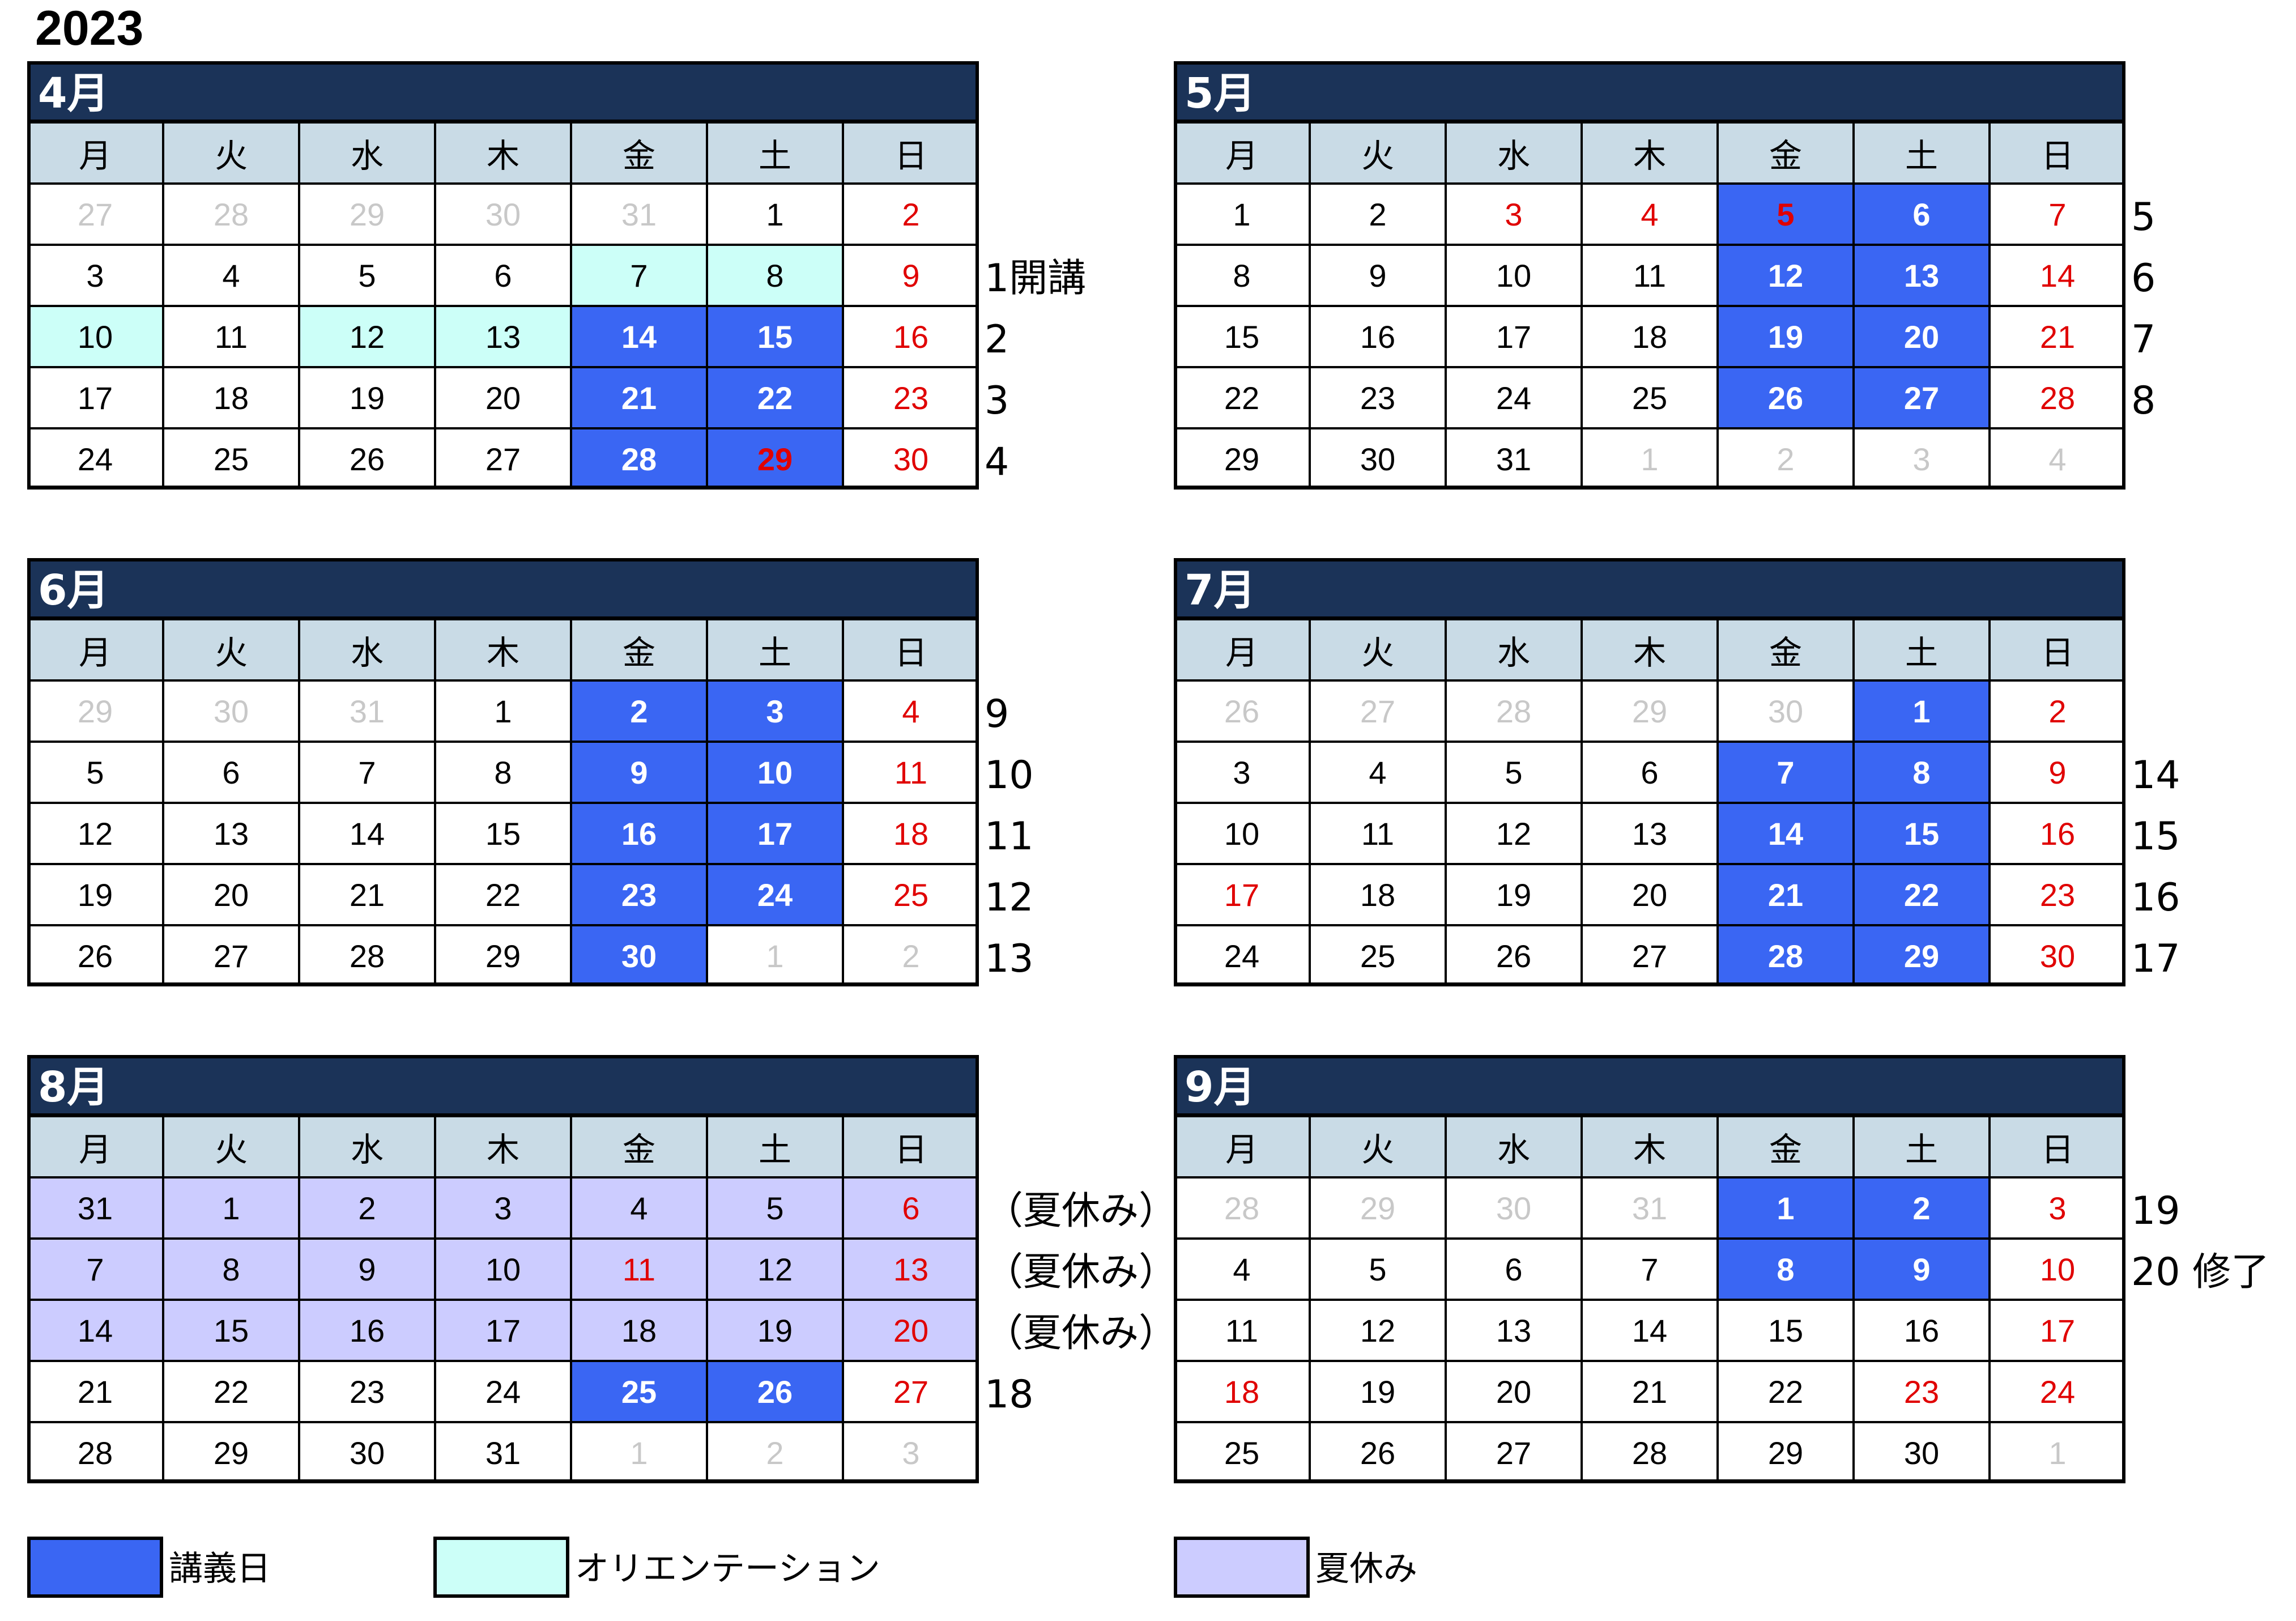 The height and width of the screenshot is (1621, 2296). Describe the element at coordinates (1514, 275) in the screenshot. I see `day-cell: 10` at that location.